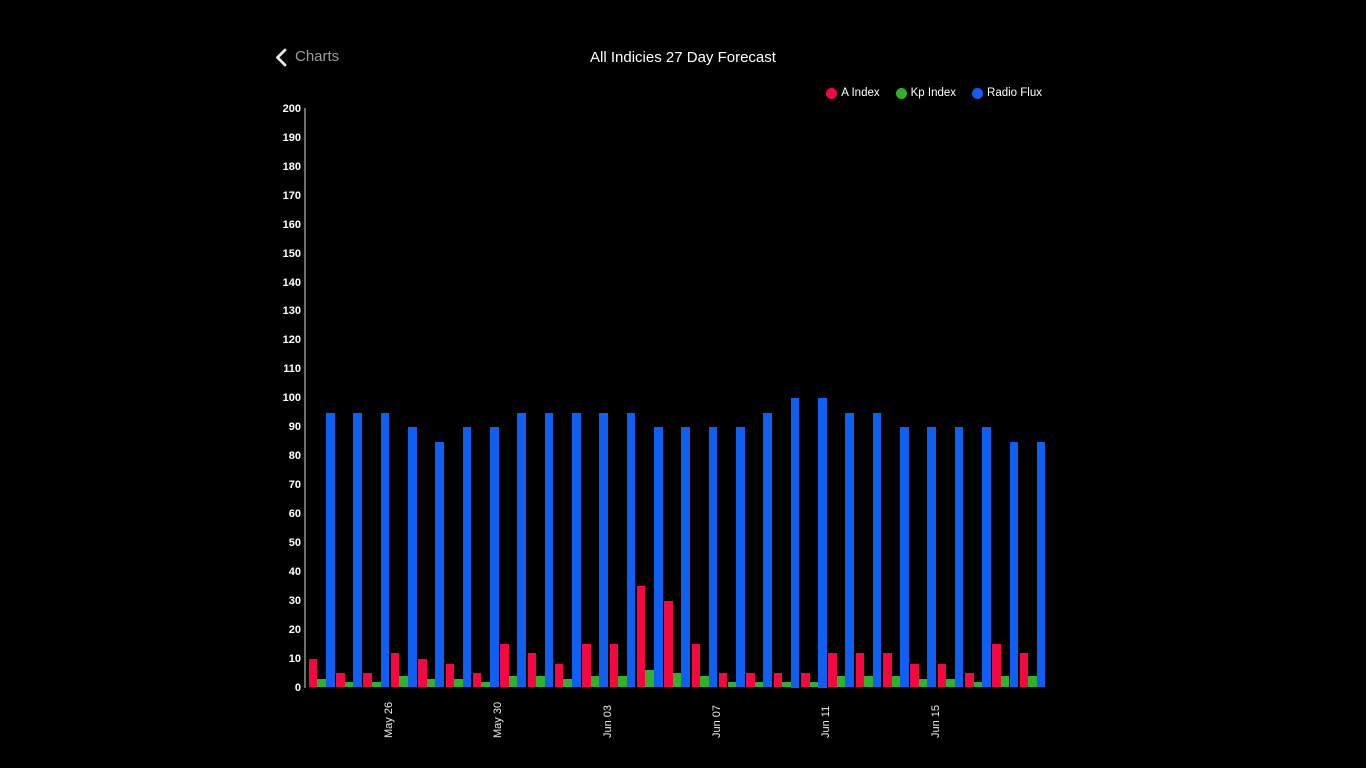 The image size is (1366, 768). What do you see at coordinates (683, 57) in the screenshot?
I see `page-title: All Indicies 27 Day Forecast` at bounding box center [683, 57].